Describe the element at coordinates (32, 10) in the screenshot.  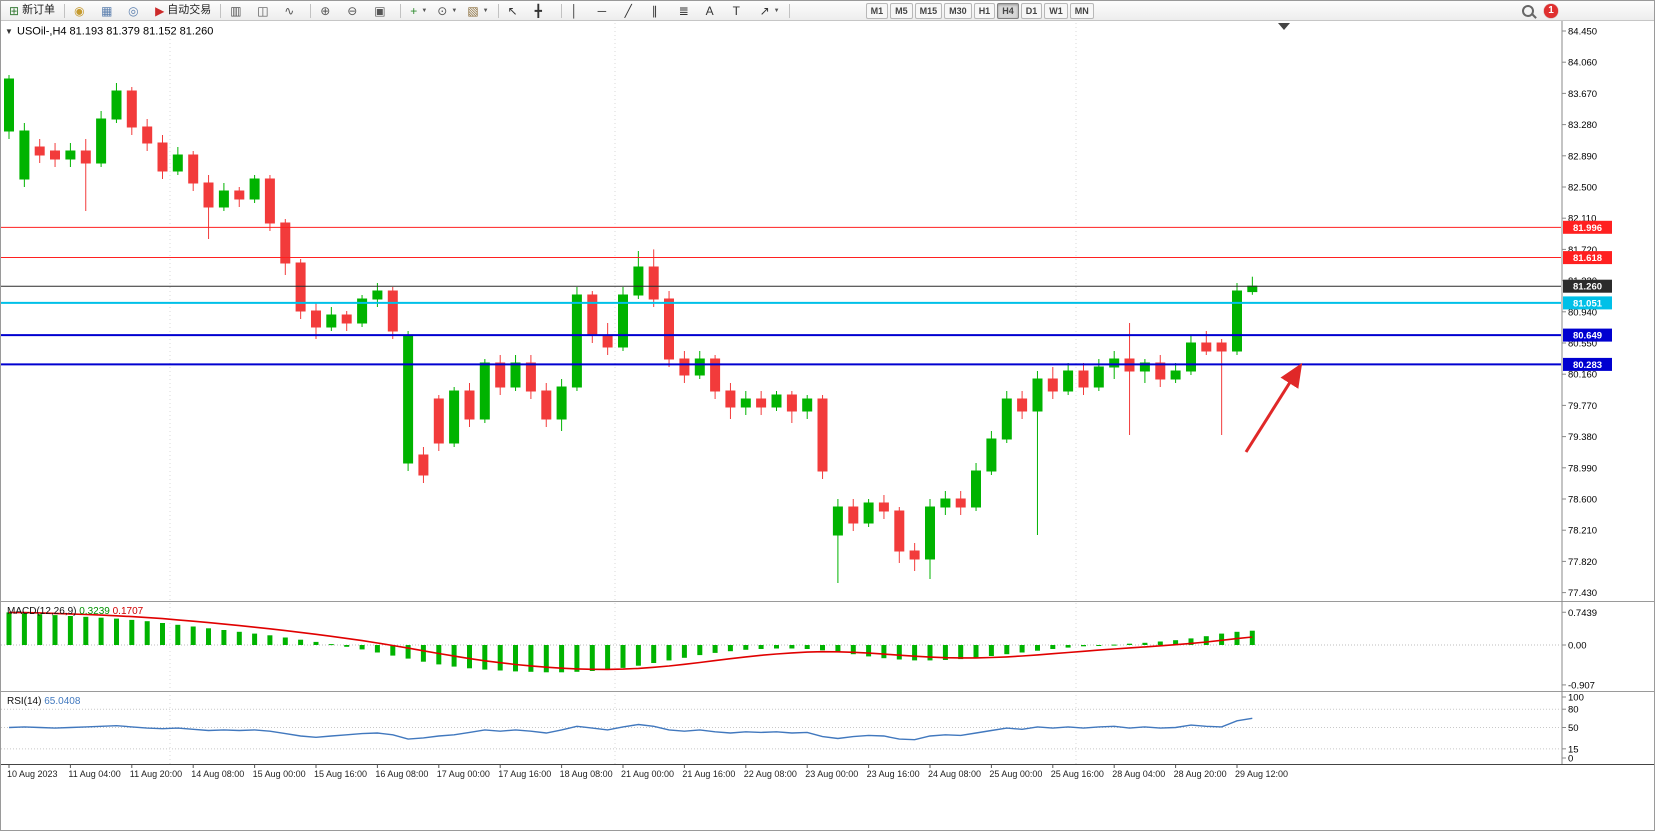
I see `new-order-button: ⊞ 新订单` at that location.